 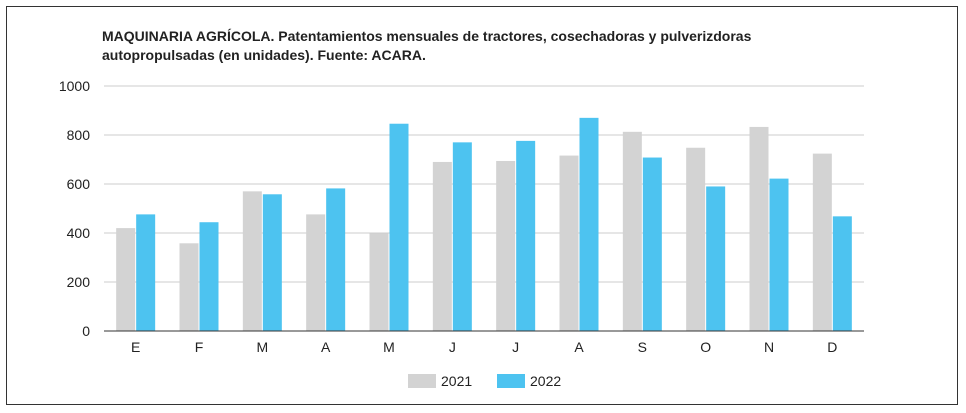 What do you see at coordinates (545, 381) in the screenshot?
I see `legend-label: 2022` at bounding box center [545, 381].